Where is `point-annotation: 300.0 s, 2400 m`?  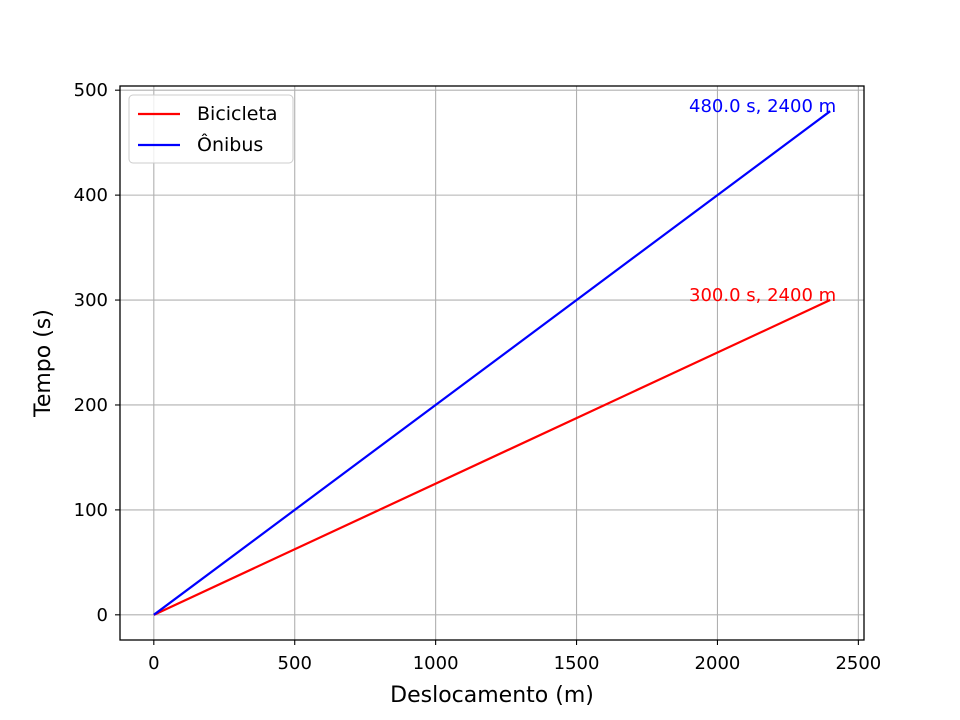
point-annotation: 300.0 s, 2400 m is located at coordinates (762, 295).